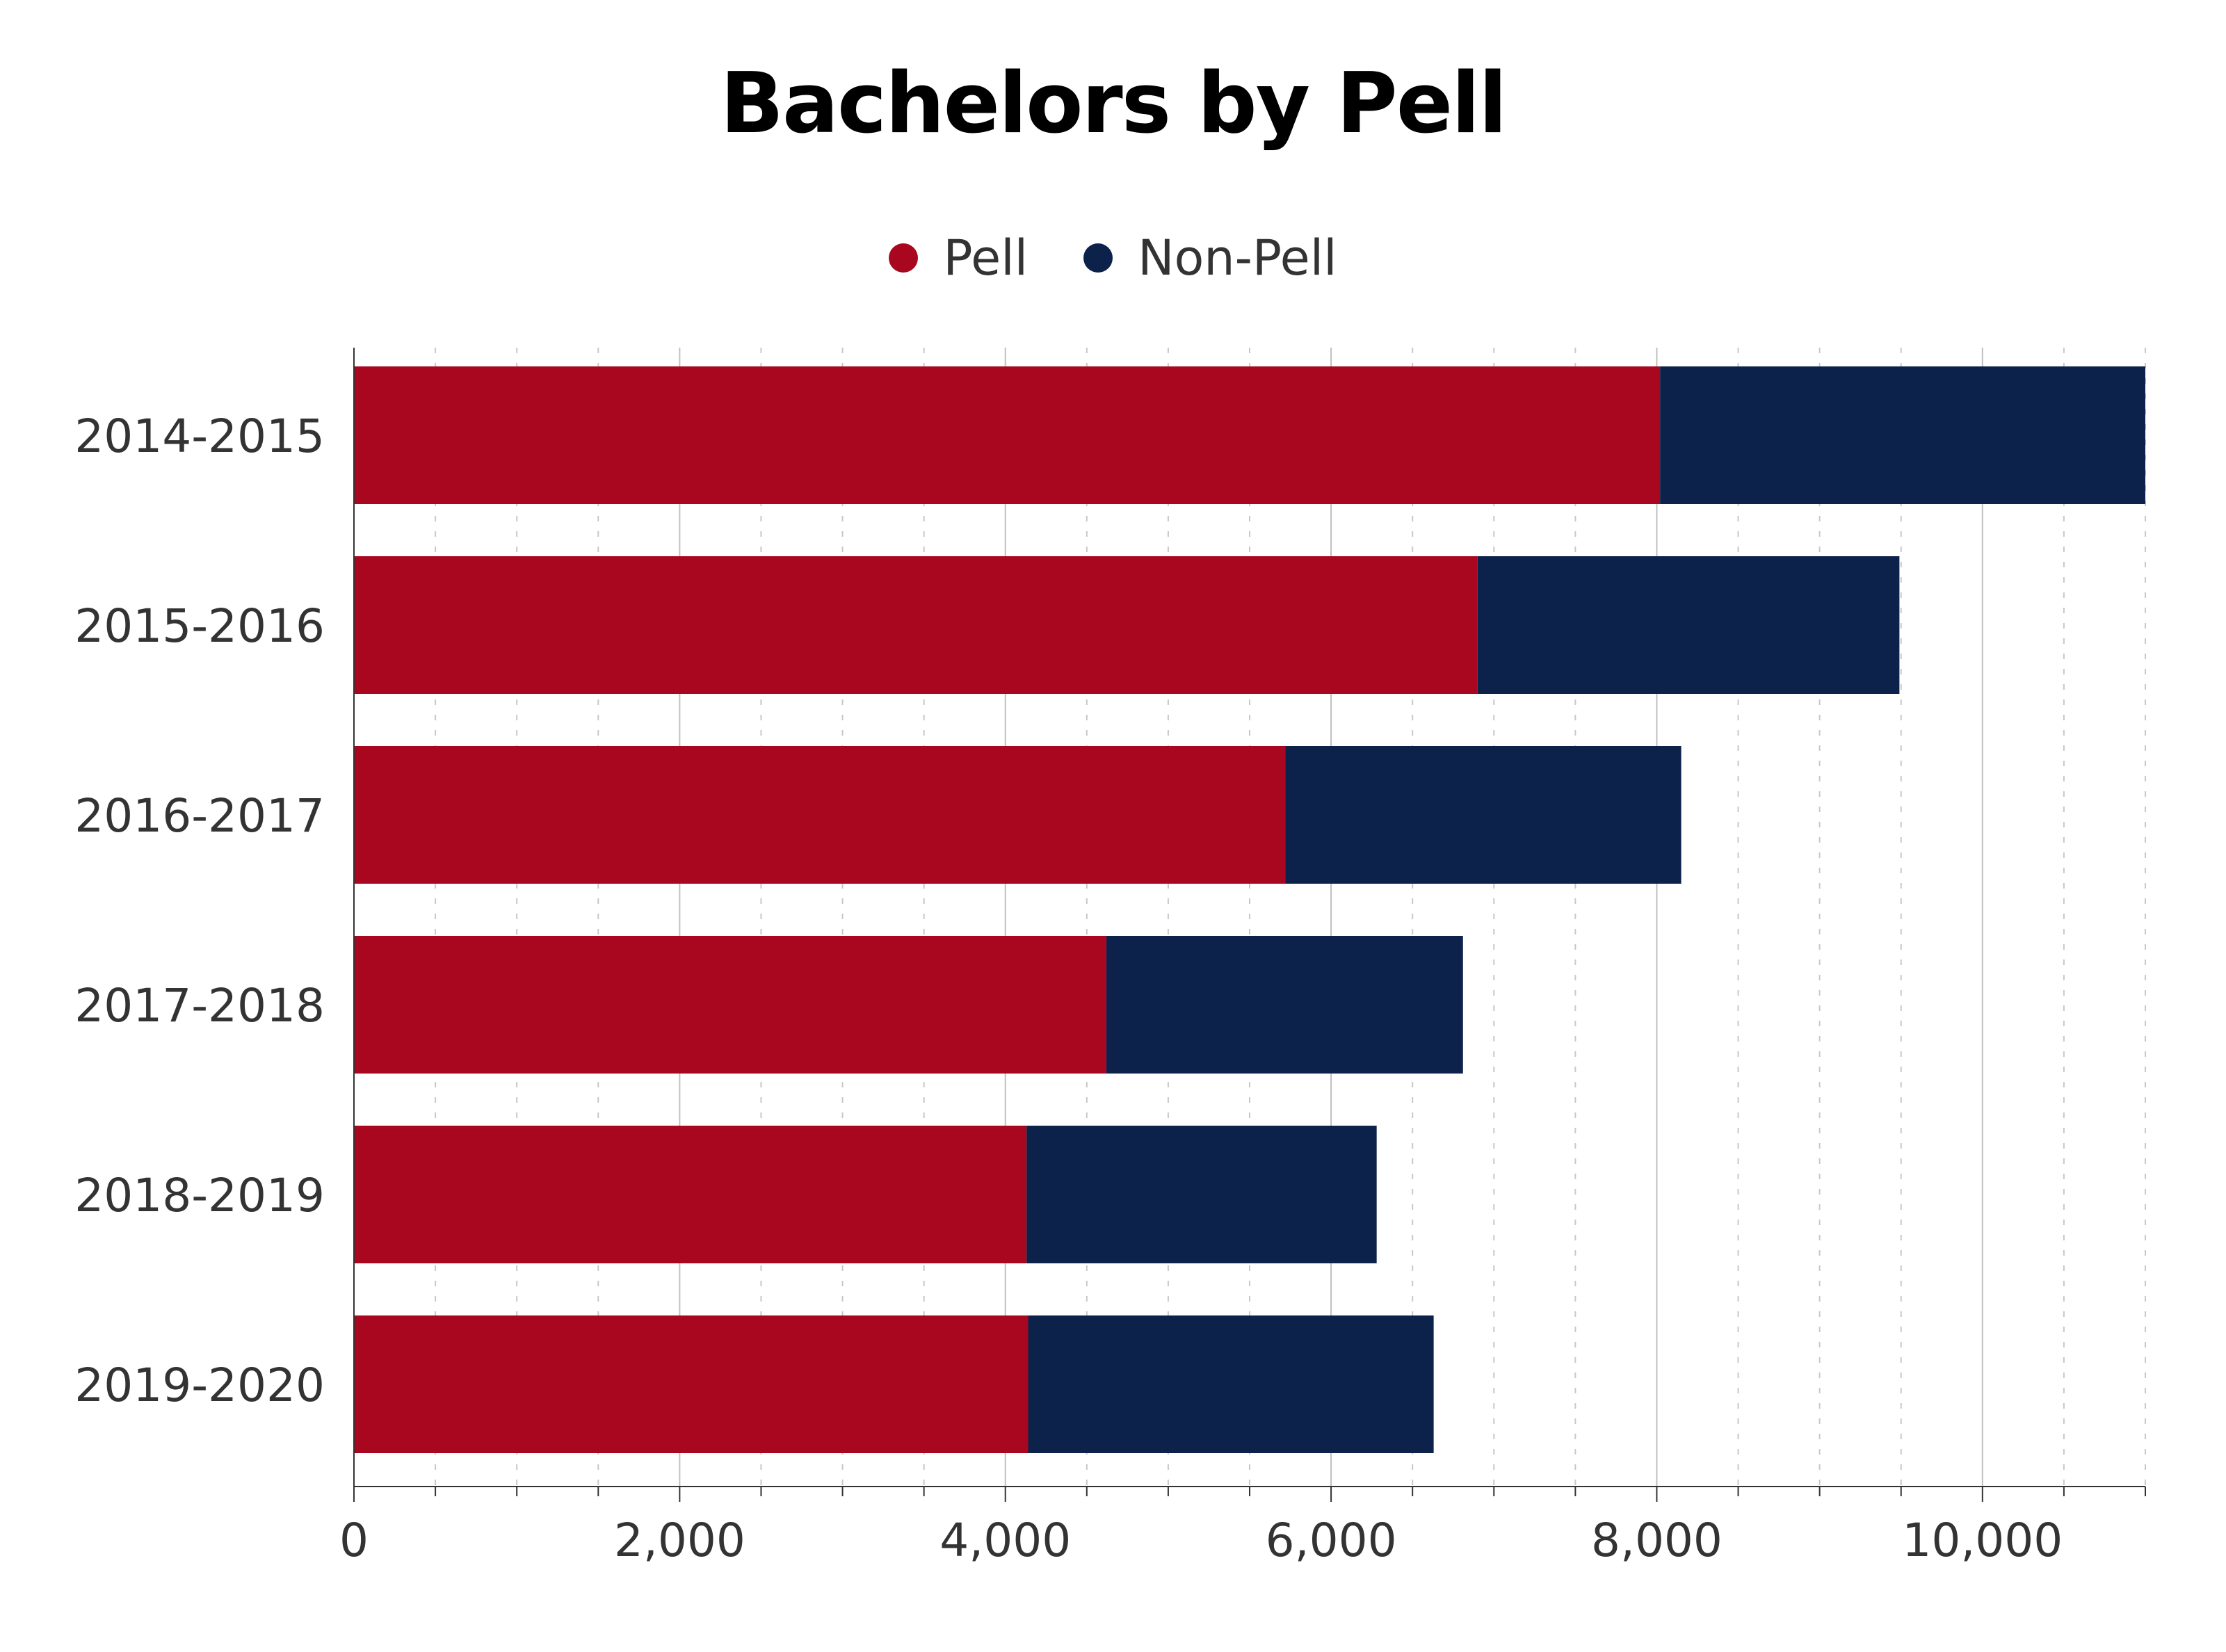 The height and width of the screenshot is (1652, 2226). What do you see at coordinates (199, 1385) in the screenshot?
I see `category-label: 2019-2020` at bounding box center [199, 1385].